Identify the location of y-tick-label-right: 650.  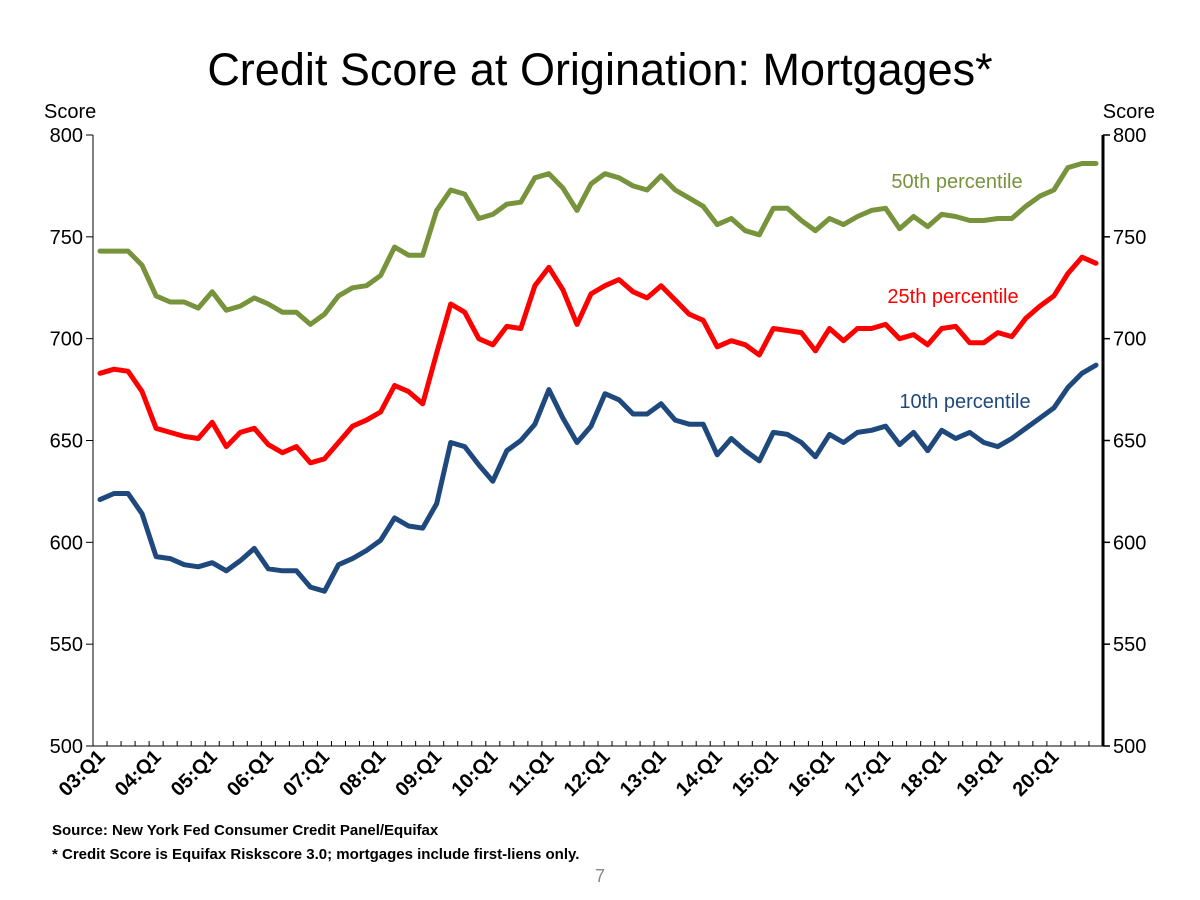
(1129, 442).